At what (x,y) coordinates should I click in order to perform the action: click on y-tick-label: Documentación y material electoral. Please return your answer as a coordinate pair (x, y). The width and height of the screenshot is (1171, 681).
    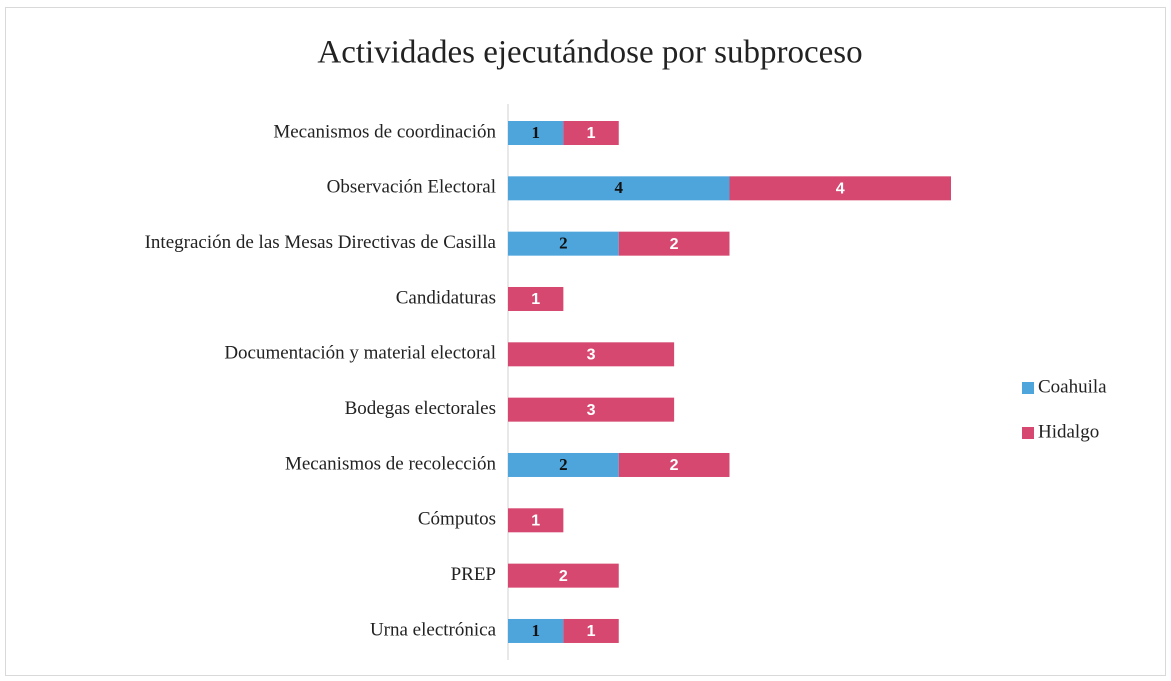
    Looking at the image, I should click on (360, 353).